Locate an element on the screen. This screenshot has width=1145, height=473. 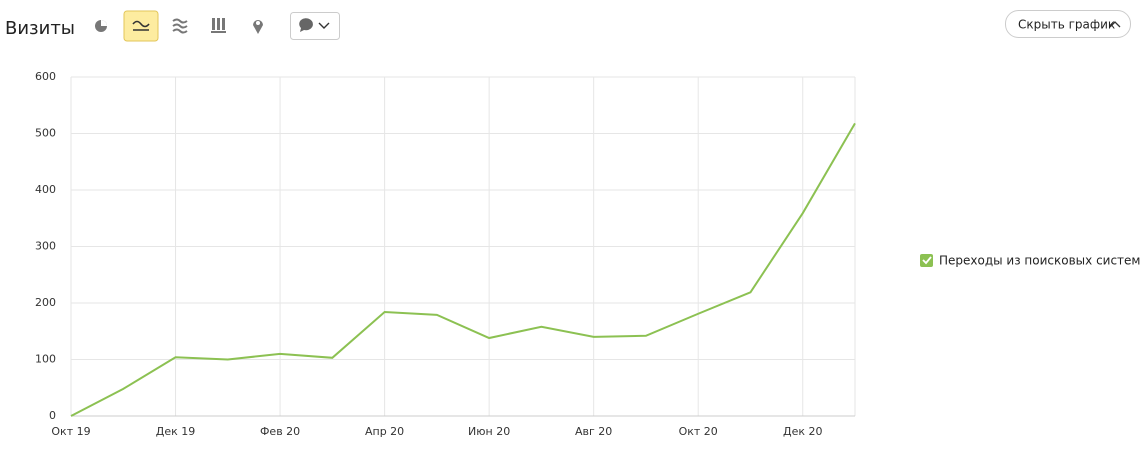
area-view-button is located at coordinates (180, 26).